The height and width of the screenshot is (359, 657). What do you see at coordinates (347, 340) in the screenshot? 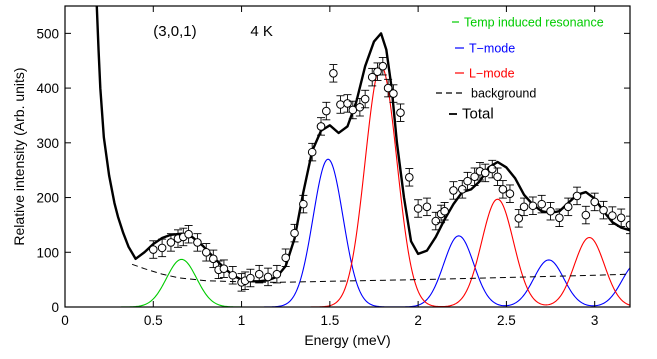
I see `x-axis-label: Energy (meV)` at bounding box center [347, 340].